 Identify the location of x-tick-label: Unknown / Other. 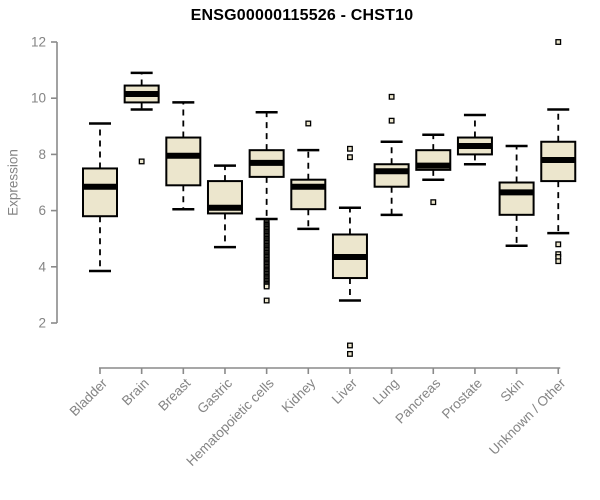
(527, 416).